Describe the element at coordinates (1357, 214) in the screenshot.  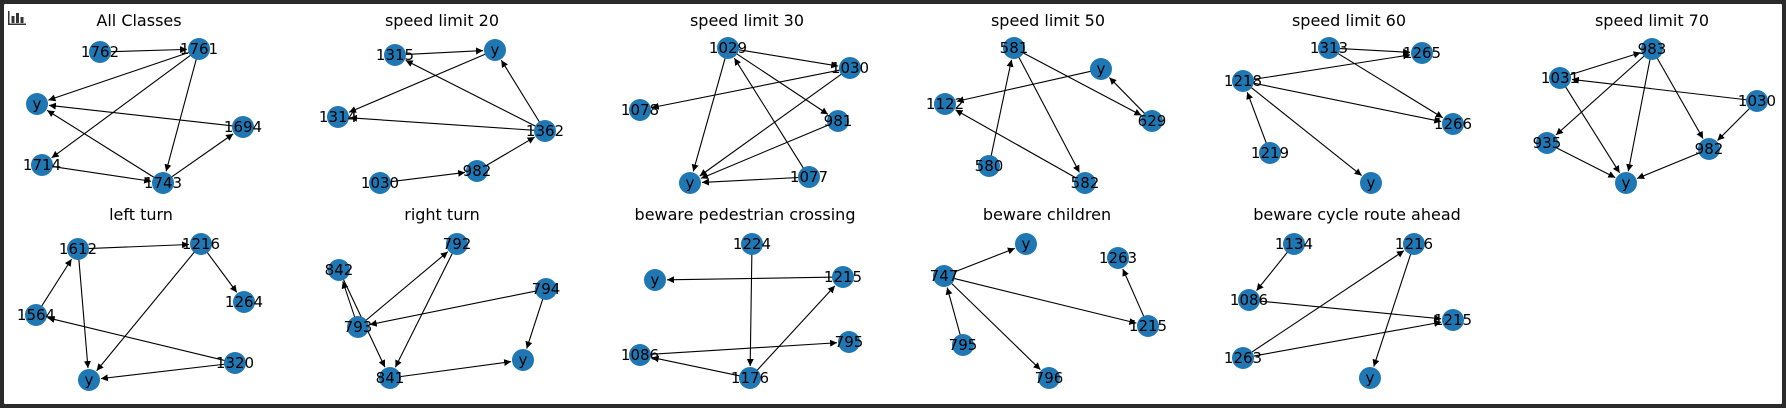
I see `graph-title: beware cycle route ahead` at that location.